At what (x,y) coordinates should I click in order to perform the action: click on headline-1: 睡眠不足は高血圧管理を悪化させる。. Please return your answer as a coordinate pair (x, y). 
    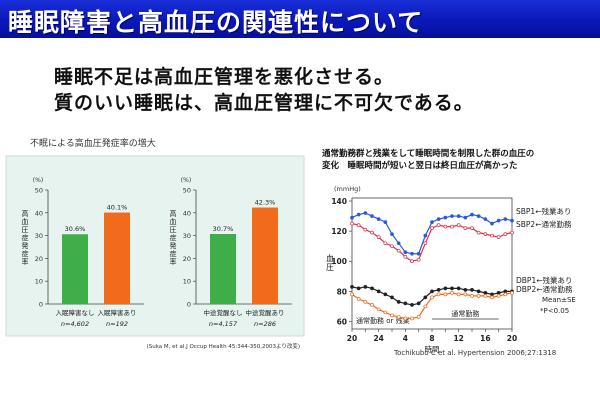
    Looking at the image, I should click on (224, 77).